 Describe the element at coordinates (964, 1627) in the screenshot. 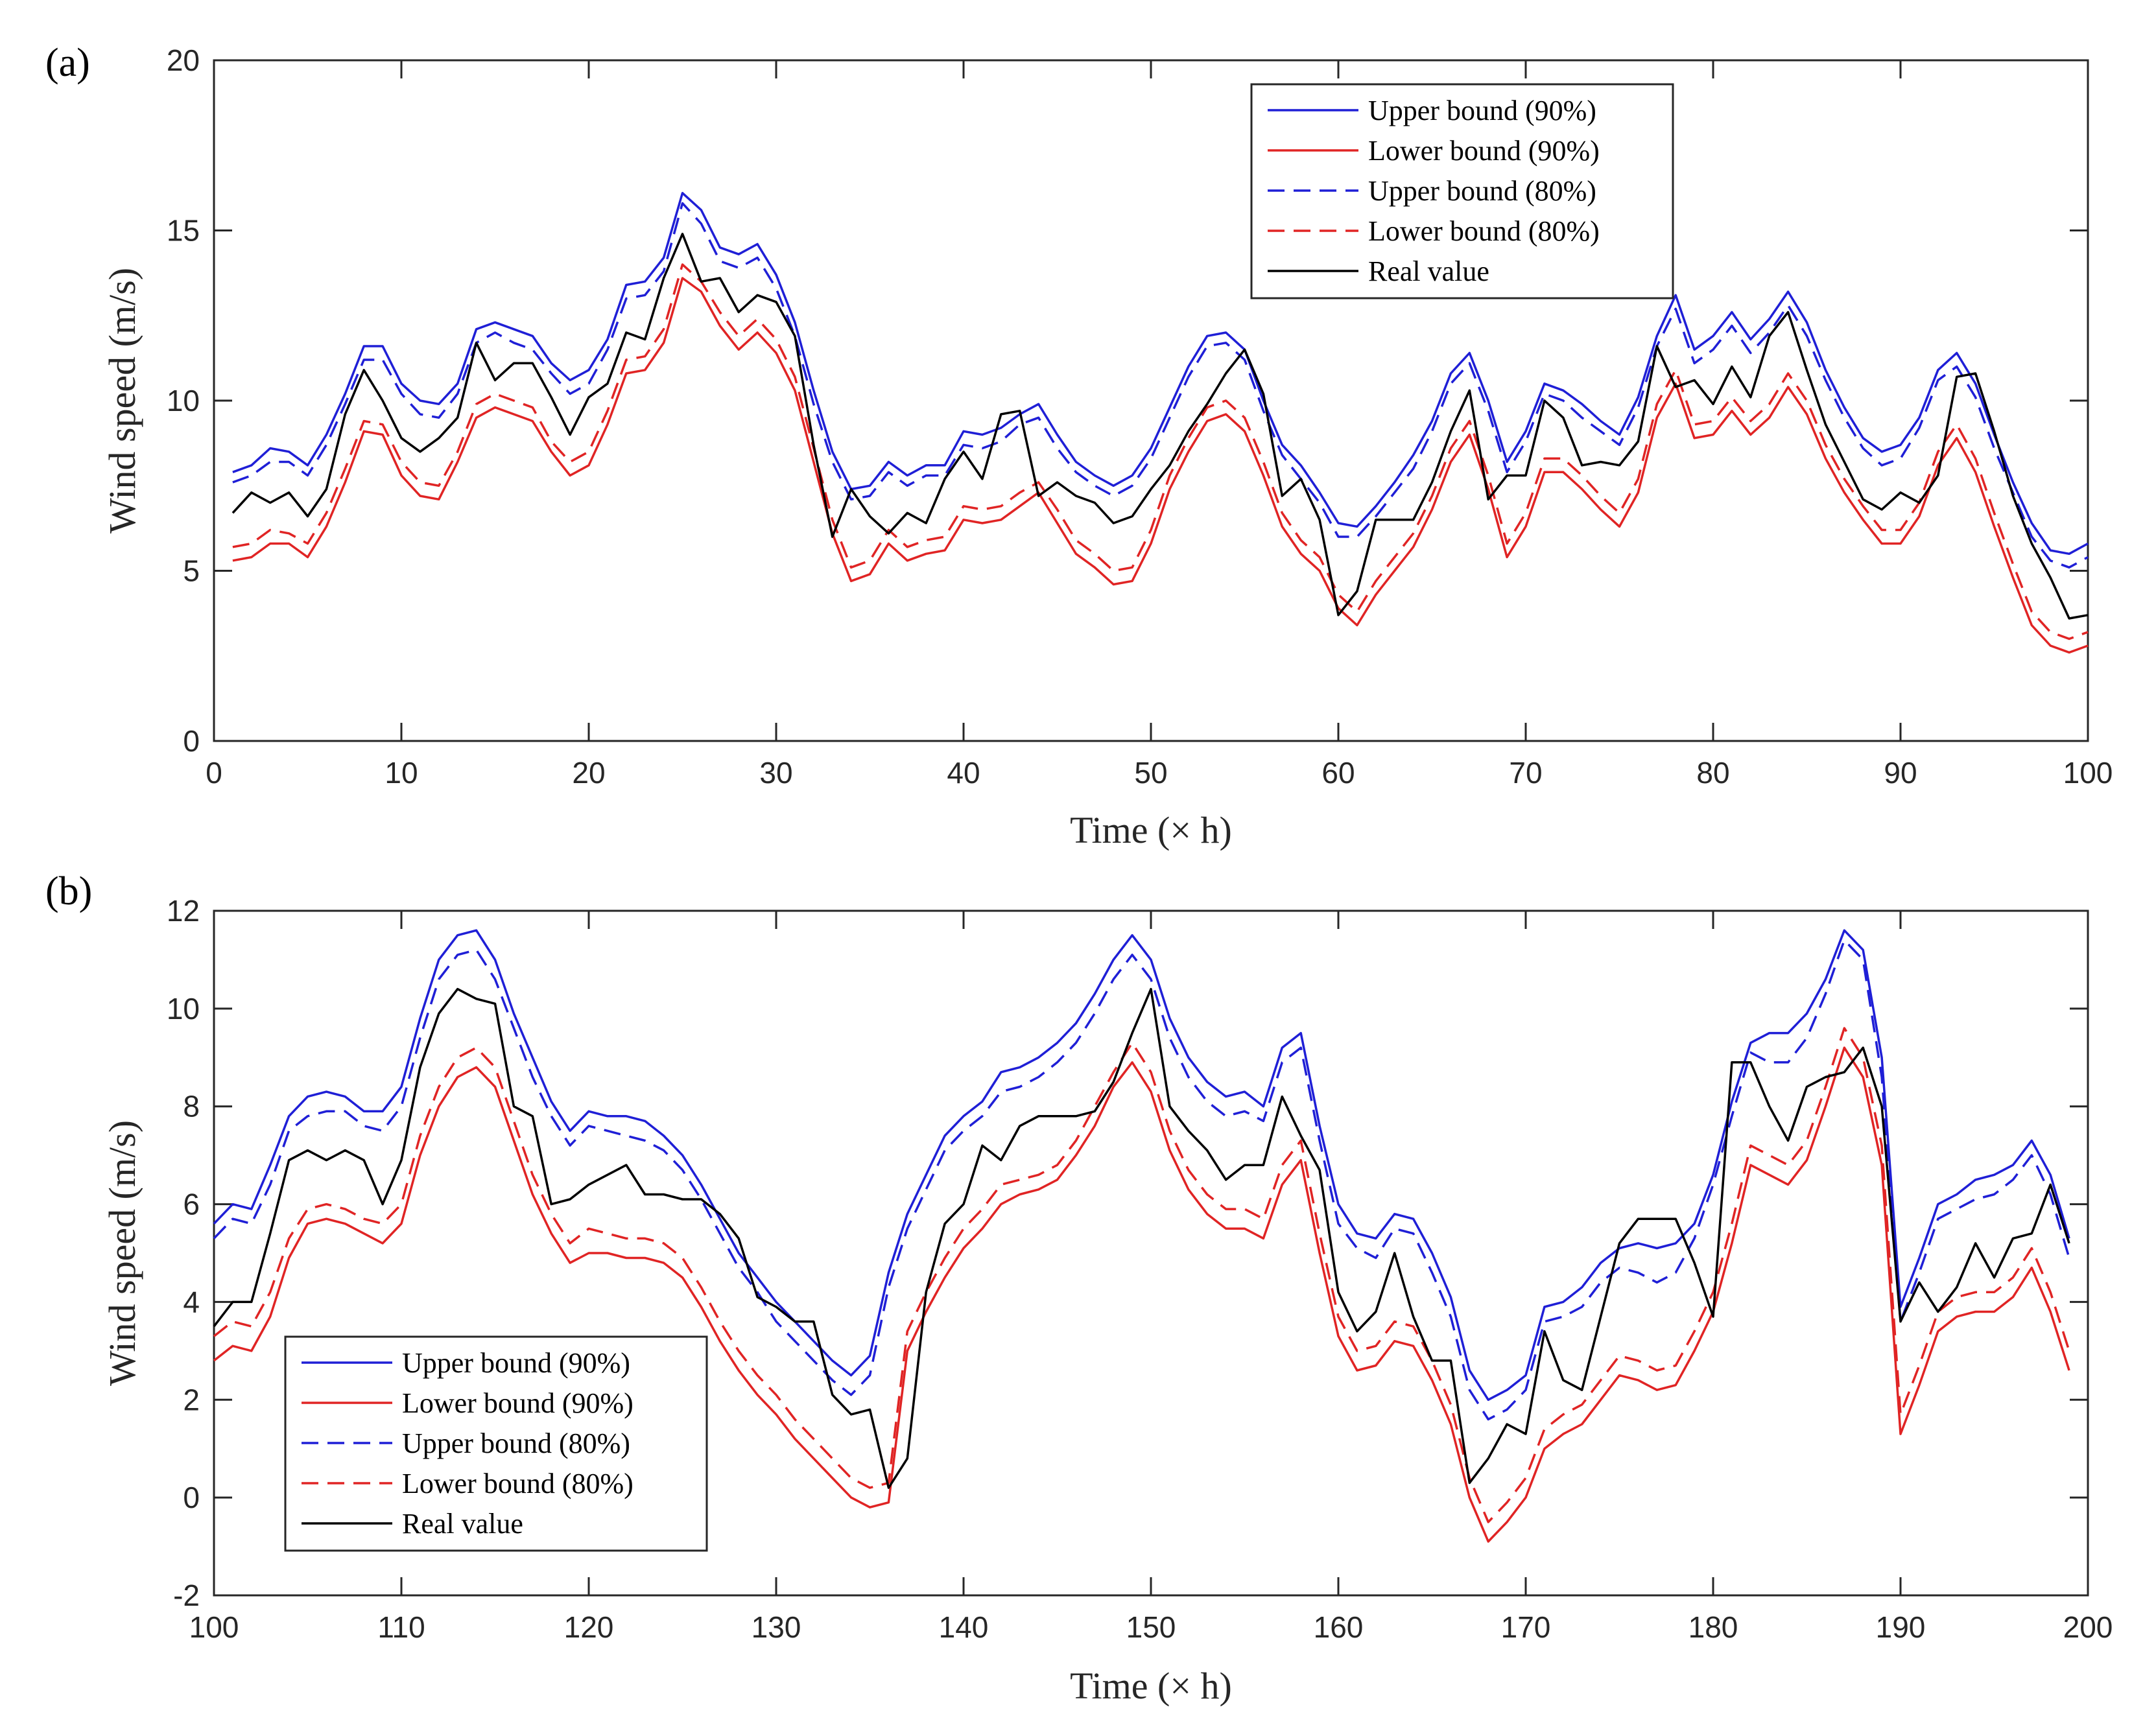

I see `x-tick-label: 140` at that location.